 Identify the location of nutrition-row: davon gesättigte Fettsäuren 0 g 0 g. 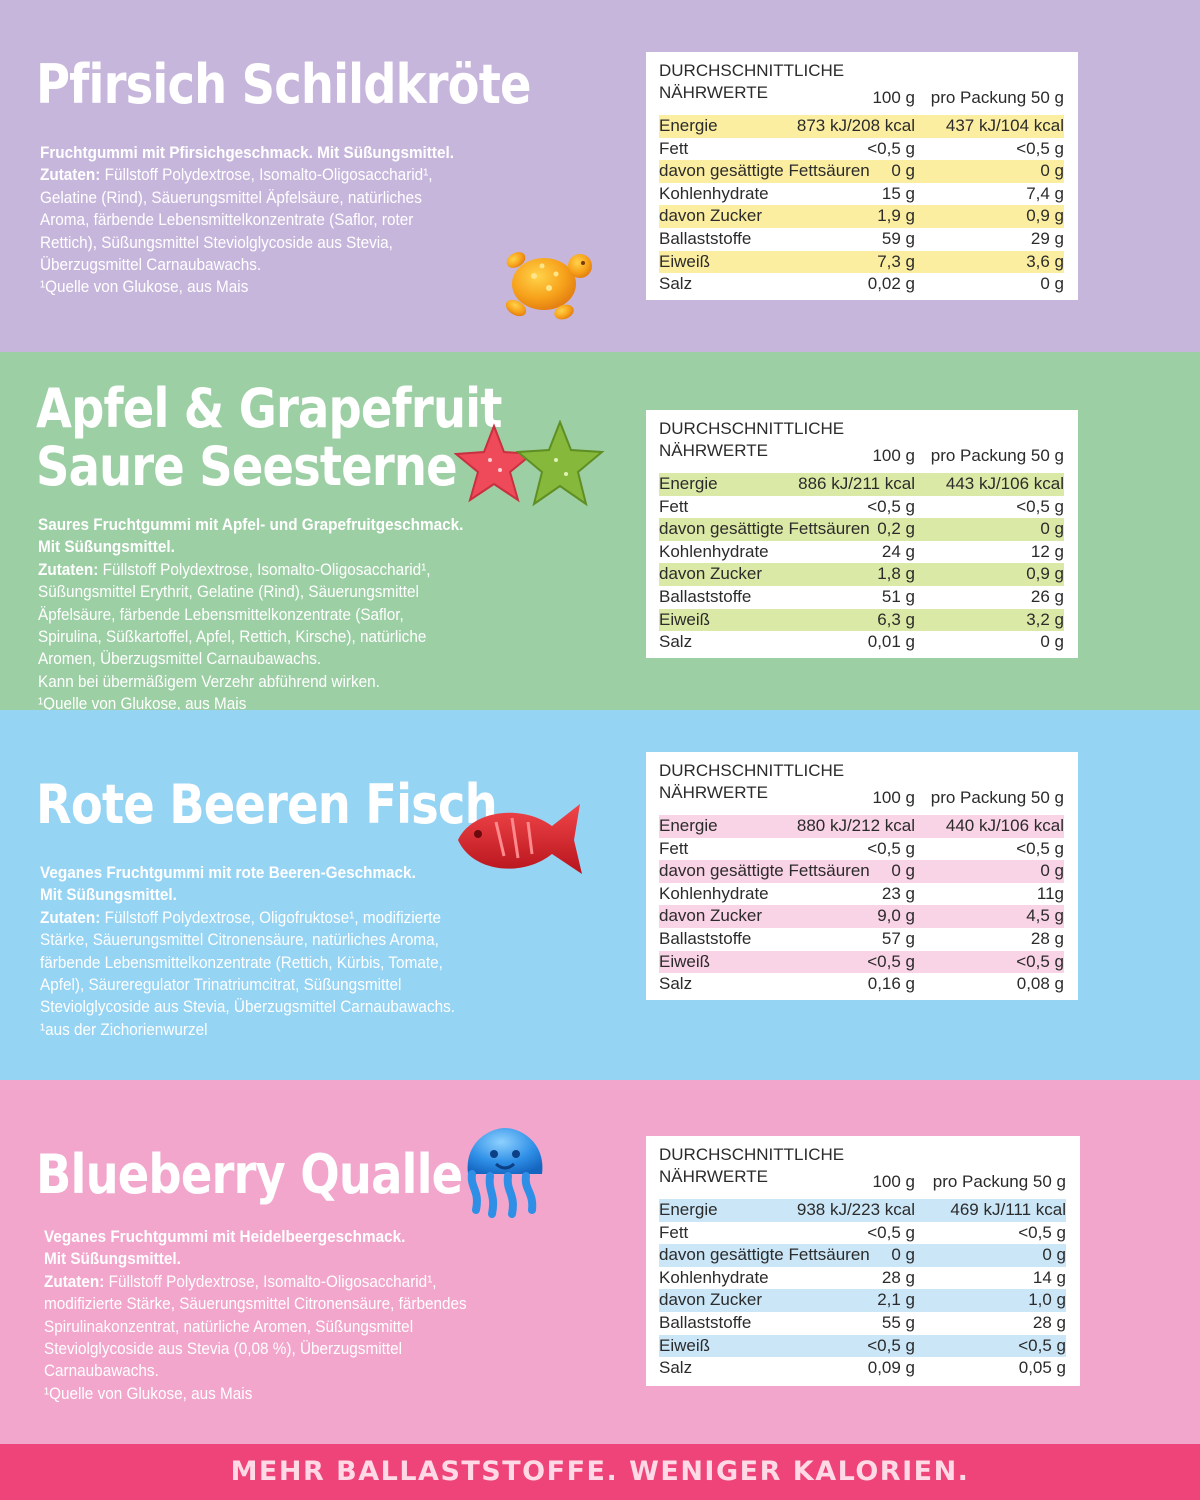
(861, 871).